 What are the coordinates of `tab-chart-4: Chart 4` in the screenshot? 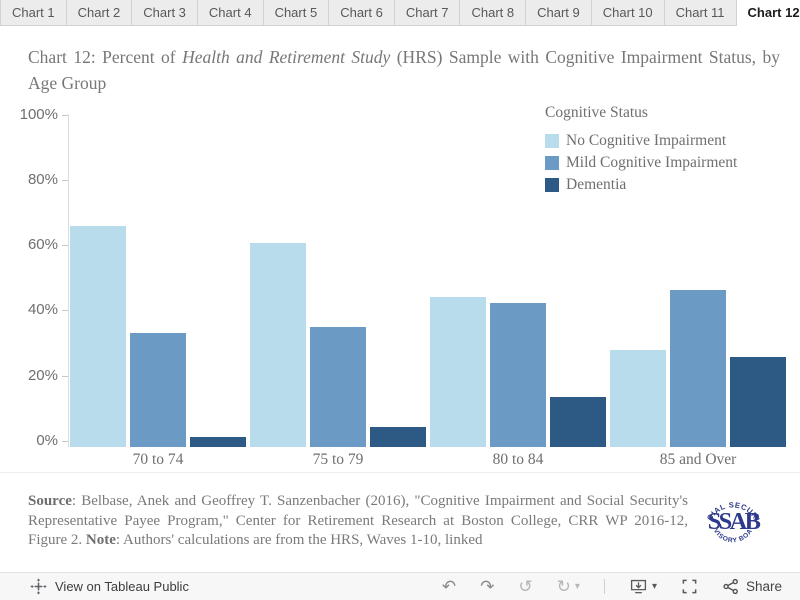 It's located at (230, 13).